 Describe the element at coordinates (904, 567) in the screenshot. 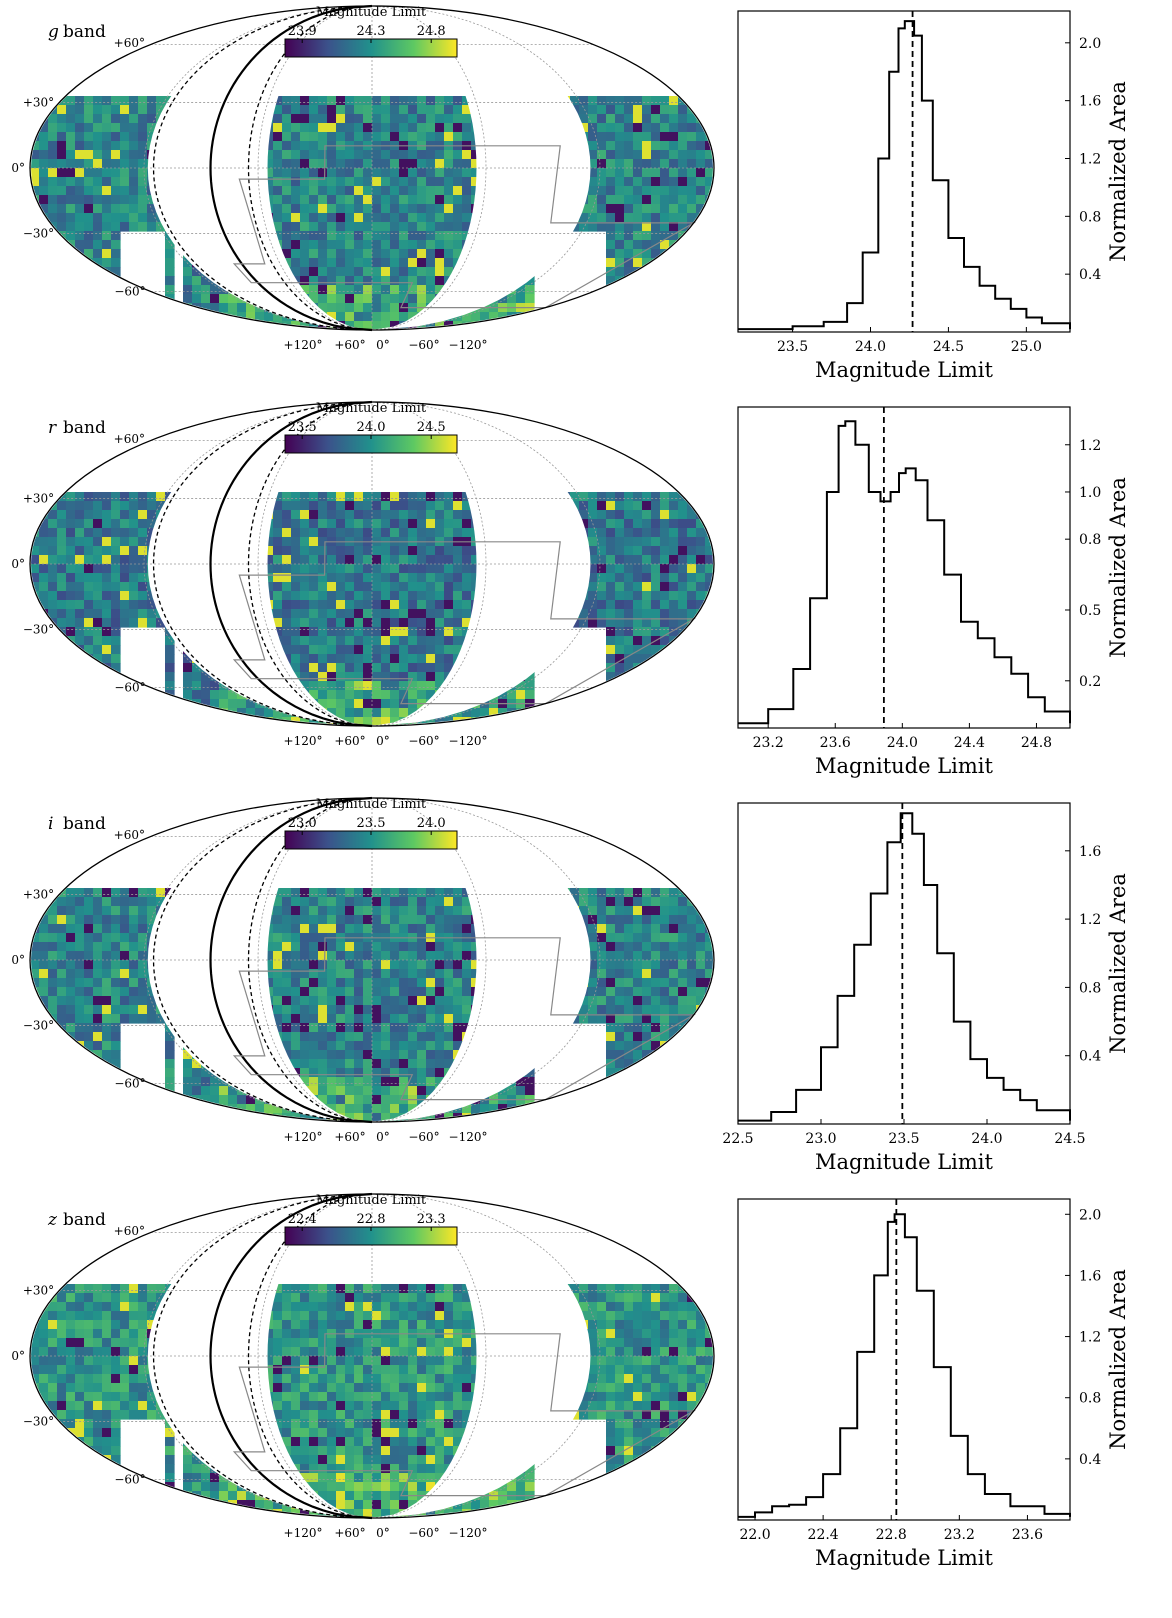

I see `plot-frame` at that location.